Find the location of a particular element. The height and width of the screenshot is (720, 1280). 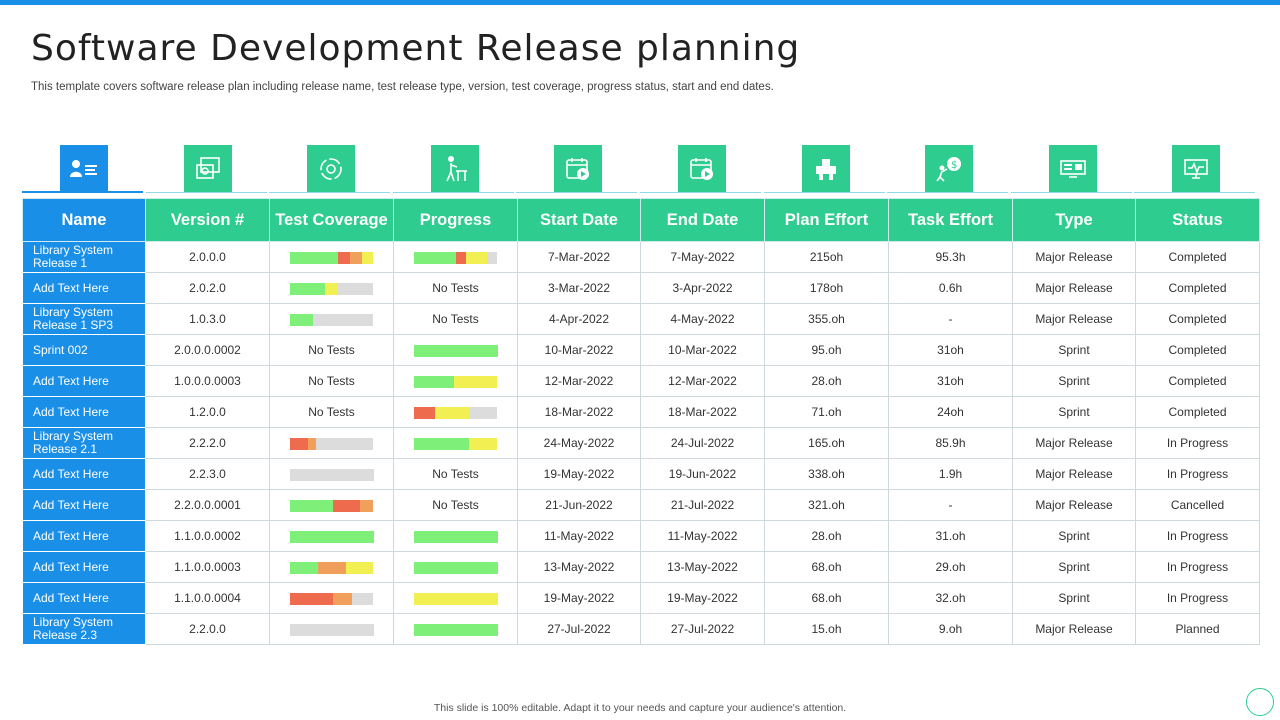

status-cell: In Progress is located at coordinates (1197, 474).